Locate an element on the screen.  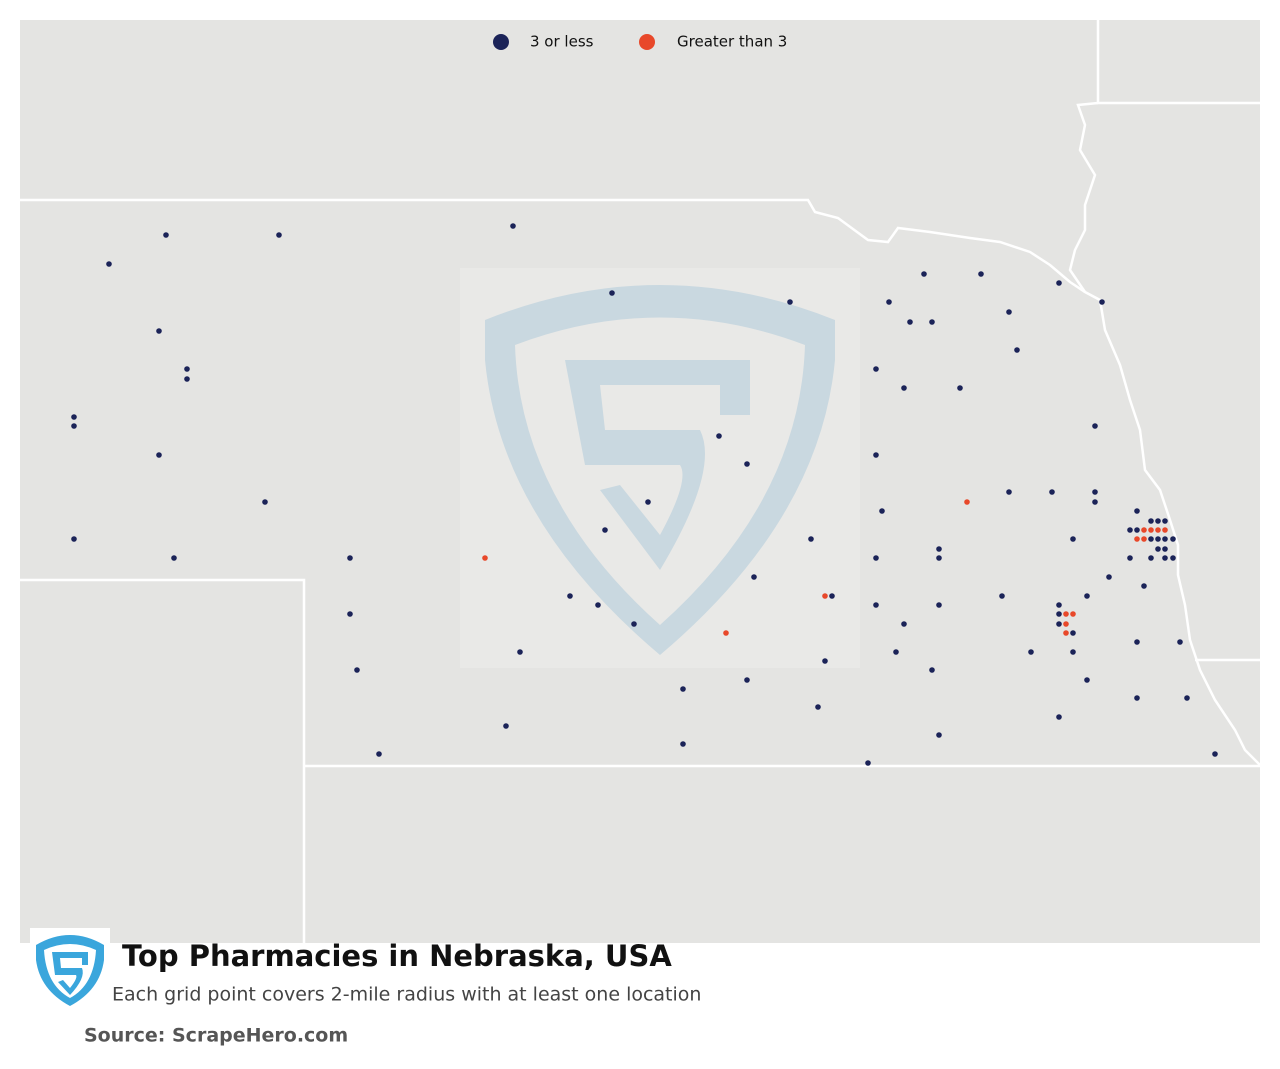
source: Source: ScrapeHero.com is located at coordinates (216, 1036).